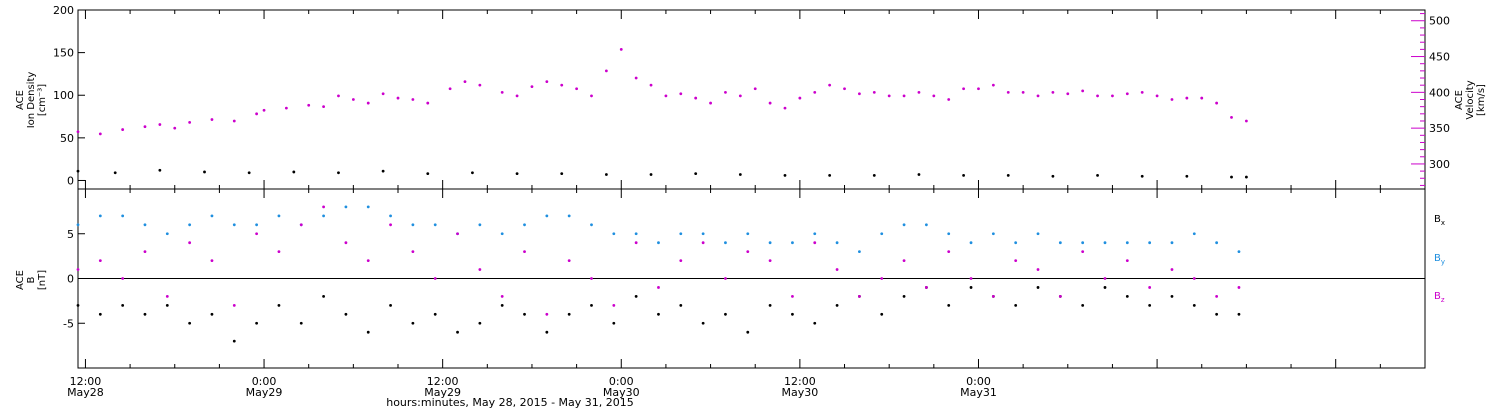  Describe the element at coordinates (978, 392) in the screenshot. I see `date-tick-label: May31` at that location.